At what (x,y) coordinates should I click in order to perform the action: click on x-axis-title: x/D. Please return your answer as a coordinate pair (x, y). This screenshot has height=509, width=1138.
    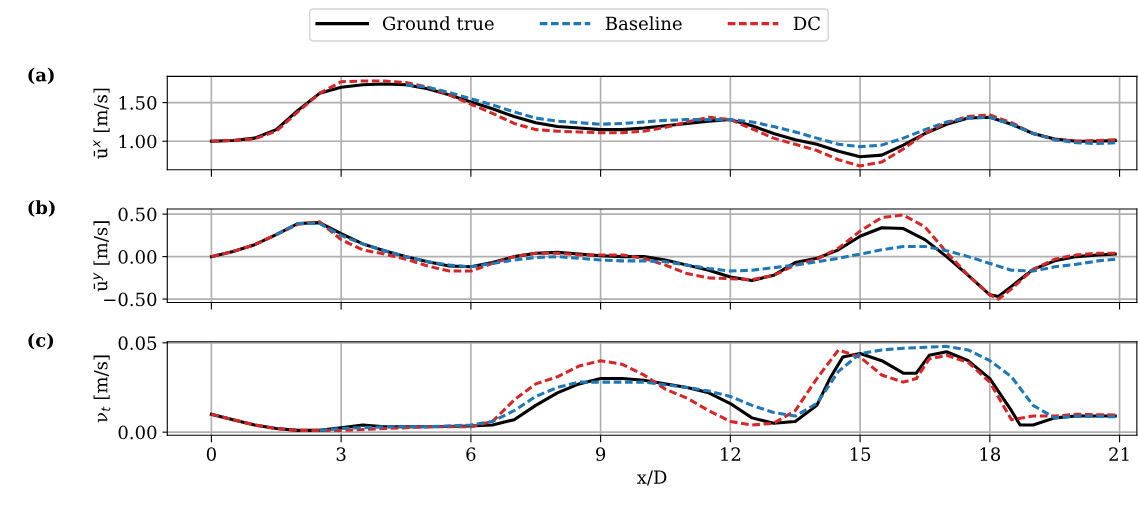
    Looking at the image, I should click on (651, 478).